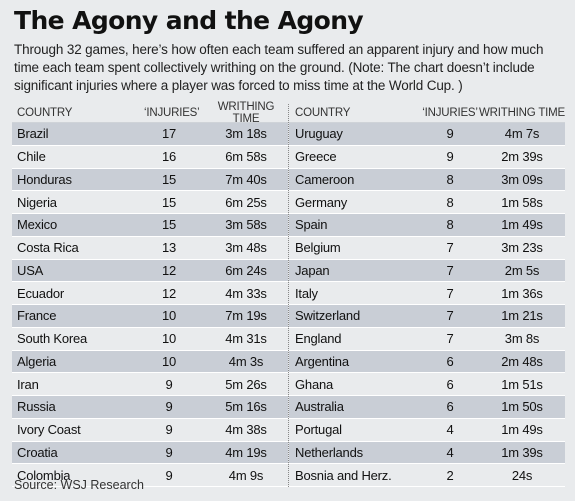 Image resolution: width=575 pixels, height=501 pixels. What do you see at coordinates (343, 475) in the screenshot?
I see `cell-country: Bosnia and Herz.` at bounding box center [343, 475].